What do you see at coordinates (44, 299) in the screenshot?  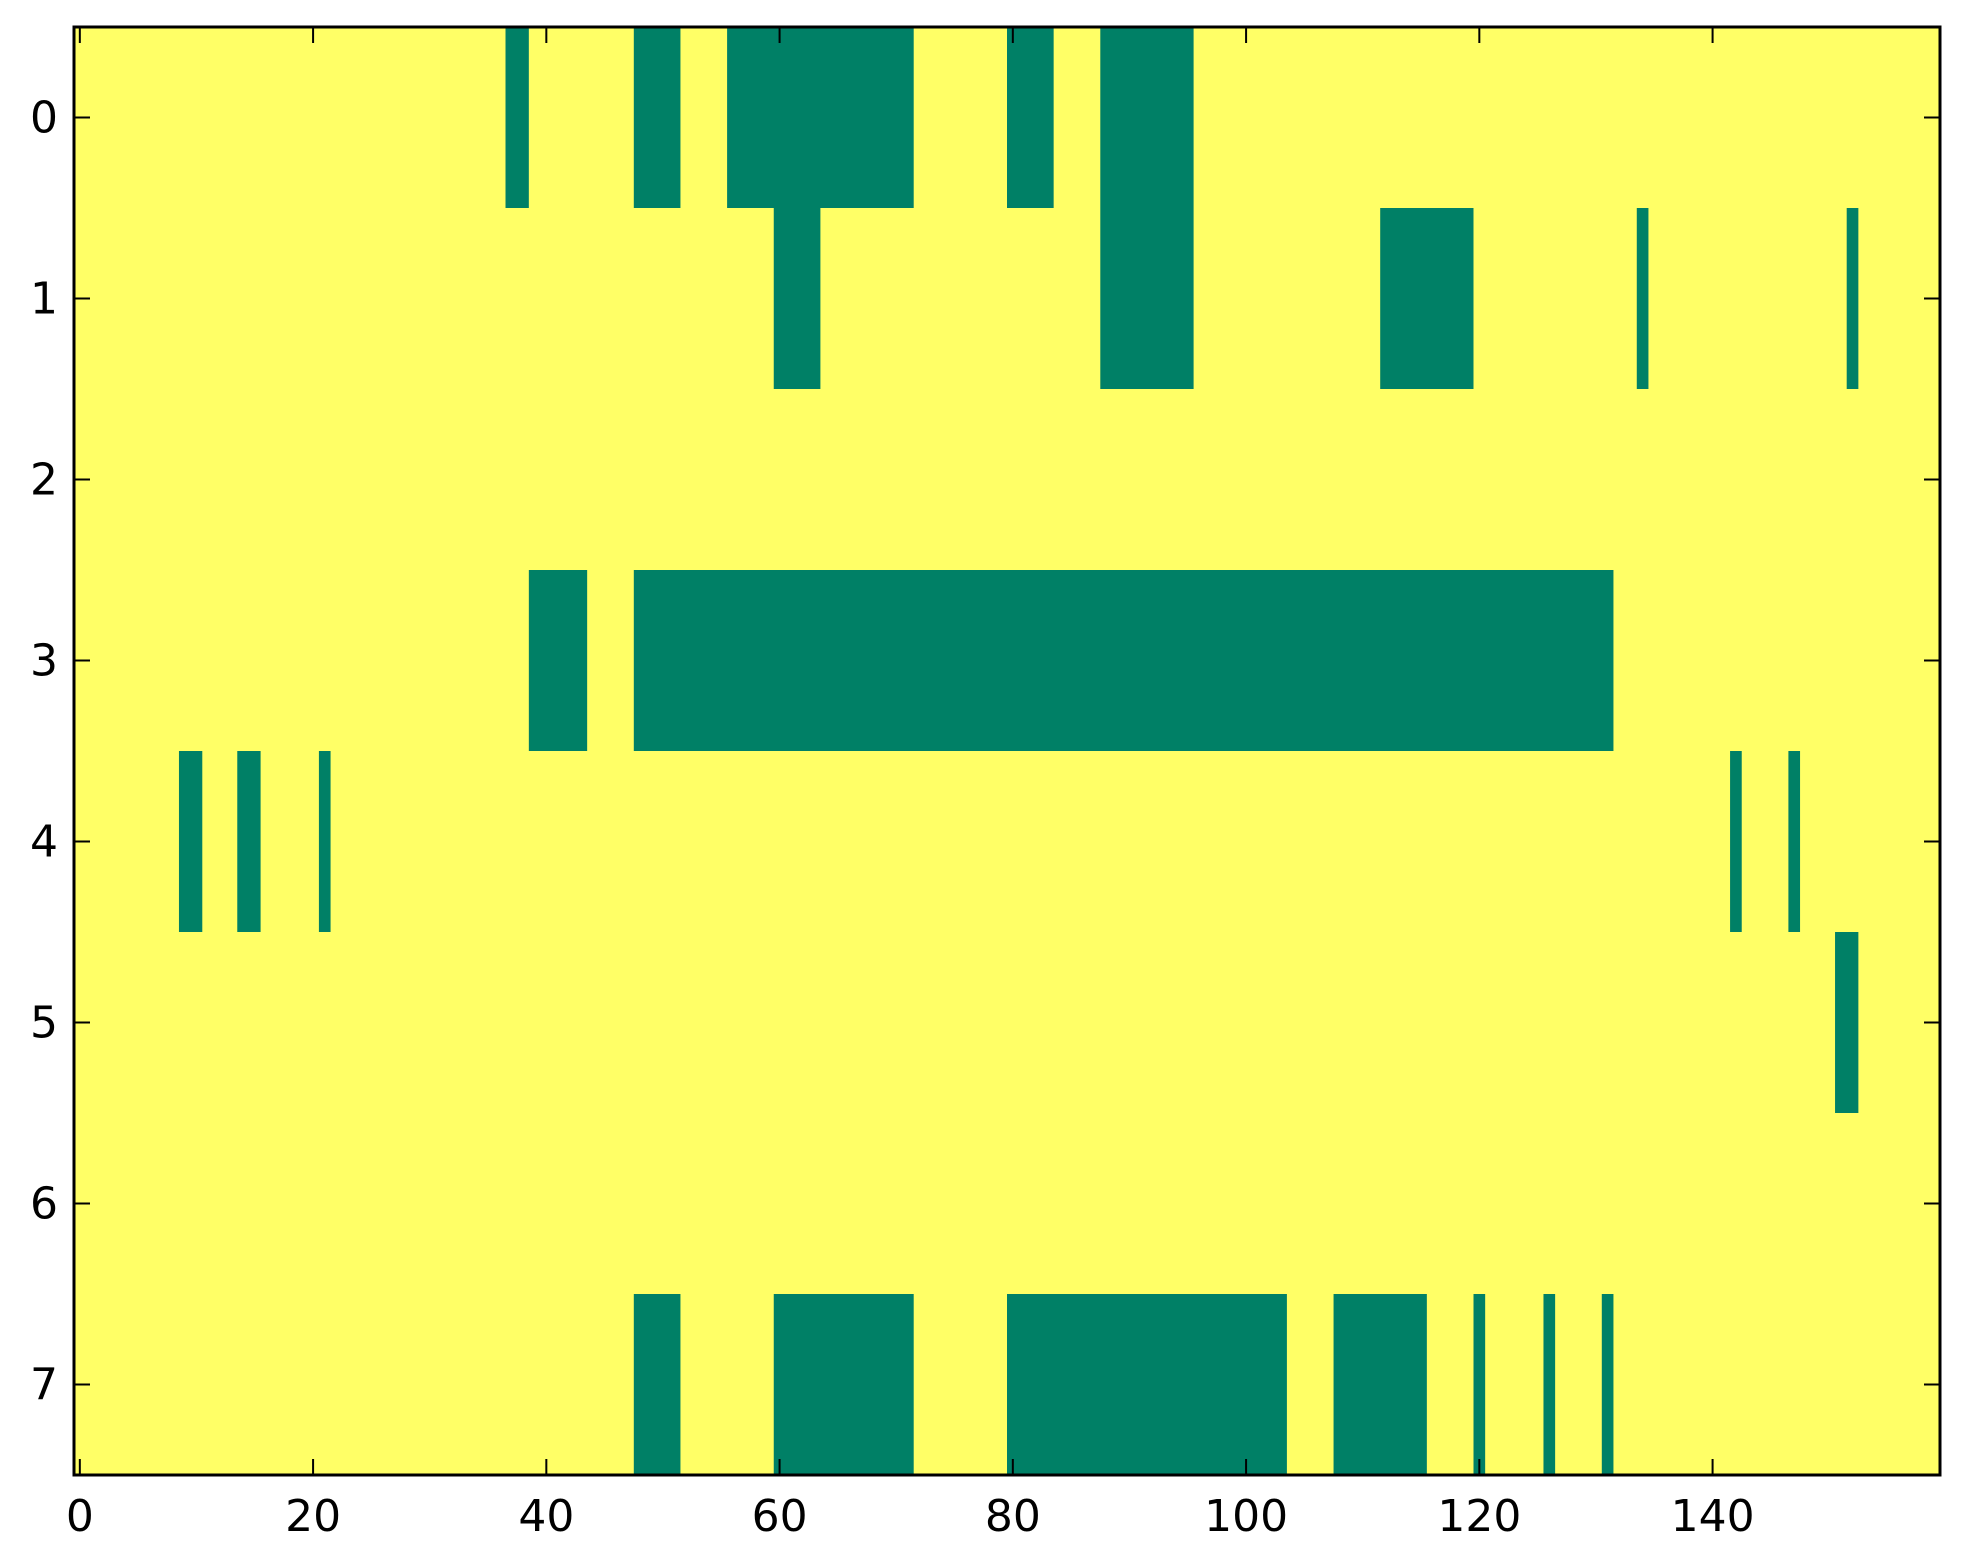 I see `y-tick-label-1: 1` at bounding box center [44, 299].